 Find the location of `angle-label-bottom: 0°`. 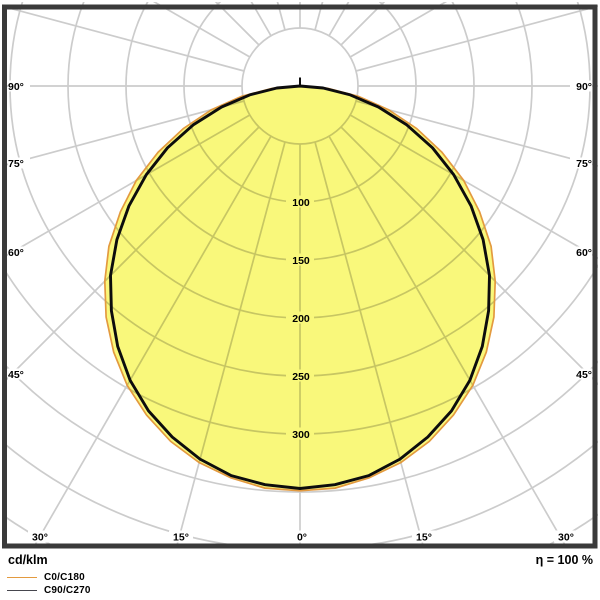

angle-label-bottom: 0° is located at coordinates (302, 538).